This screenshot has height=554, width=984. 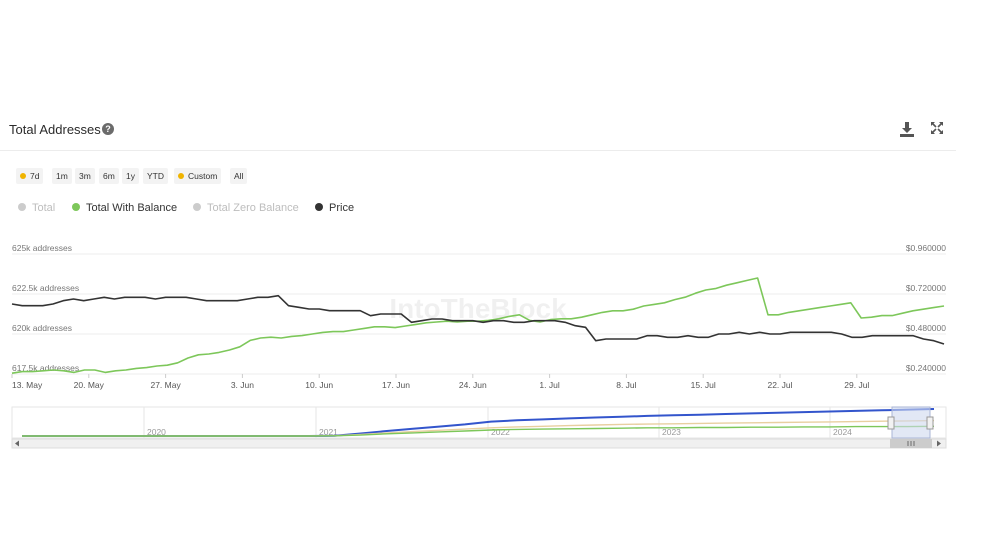 I want to click on legend-item-total-with-balance: Total With Balance, so click(x=124, y=208).